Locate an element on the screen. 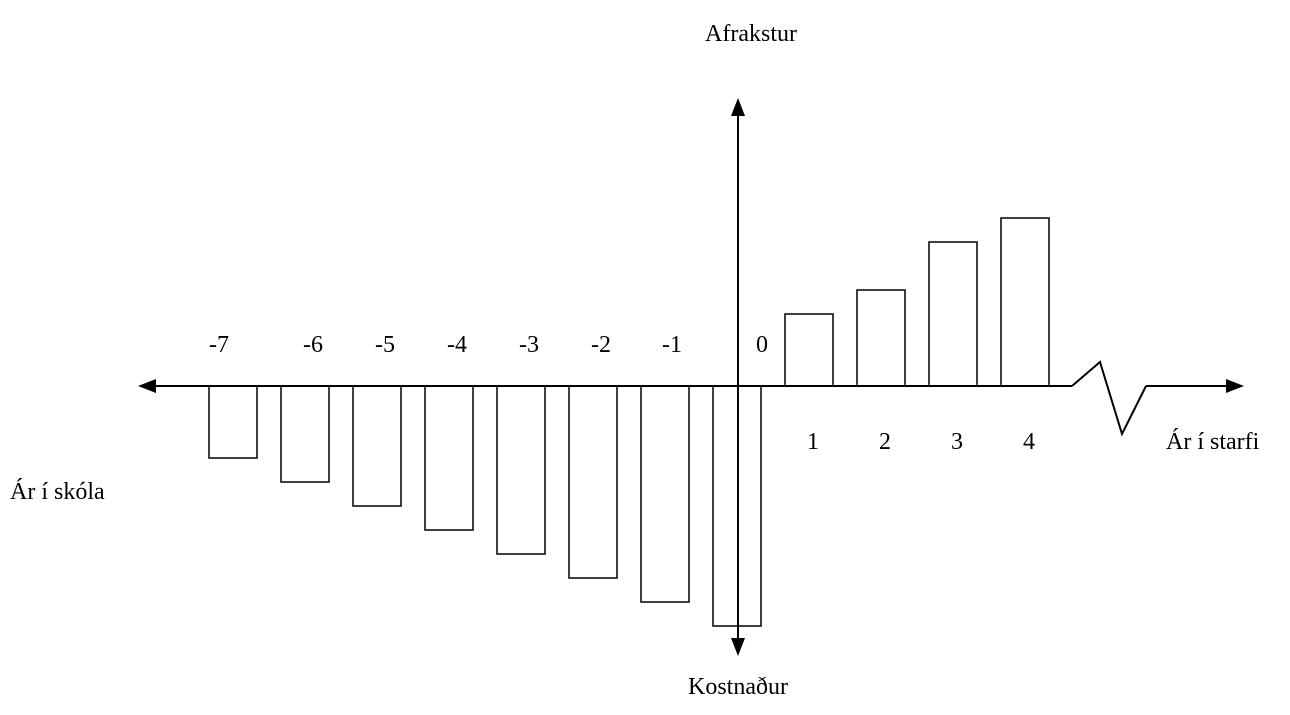  left-arrow-icon is located at coordinates (147, 386).